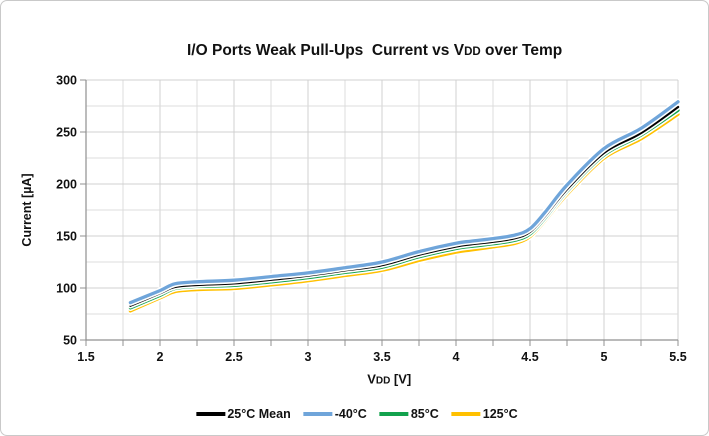  I want to click on legend-item-125-c: 125°C, so click(484, 414).